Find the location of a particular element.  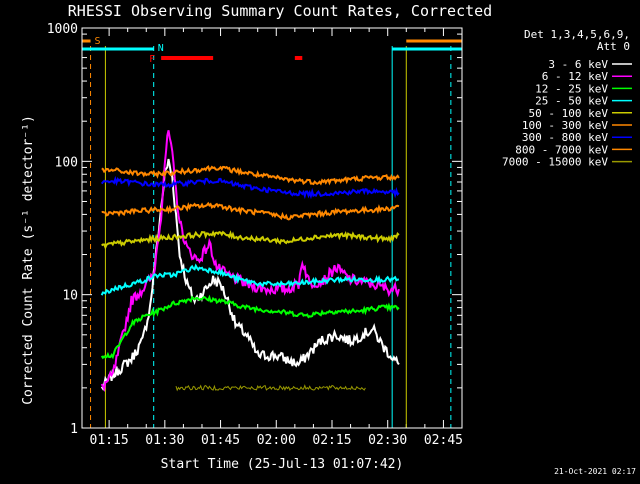

footer-date: 21-Oct-2021 02:17 is located at coordinates (595, 471).